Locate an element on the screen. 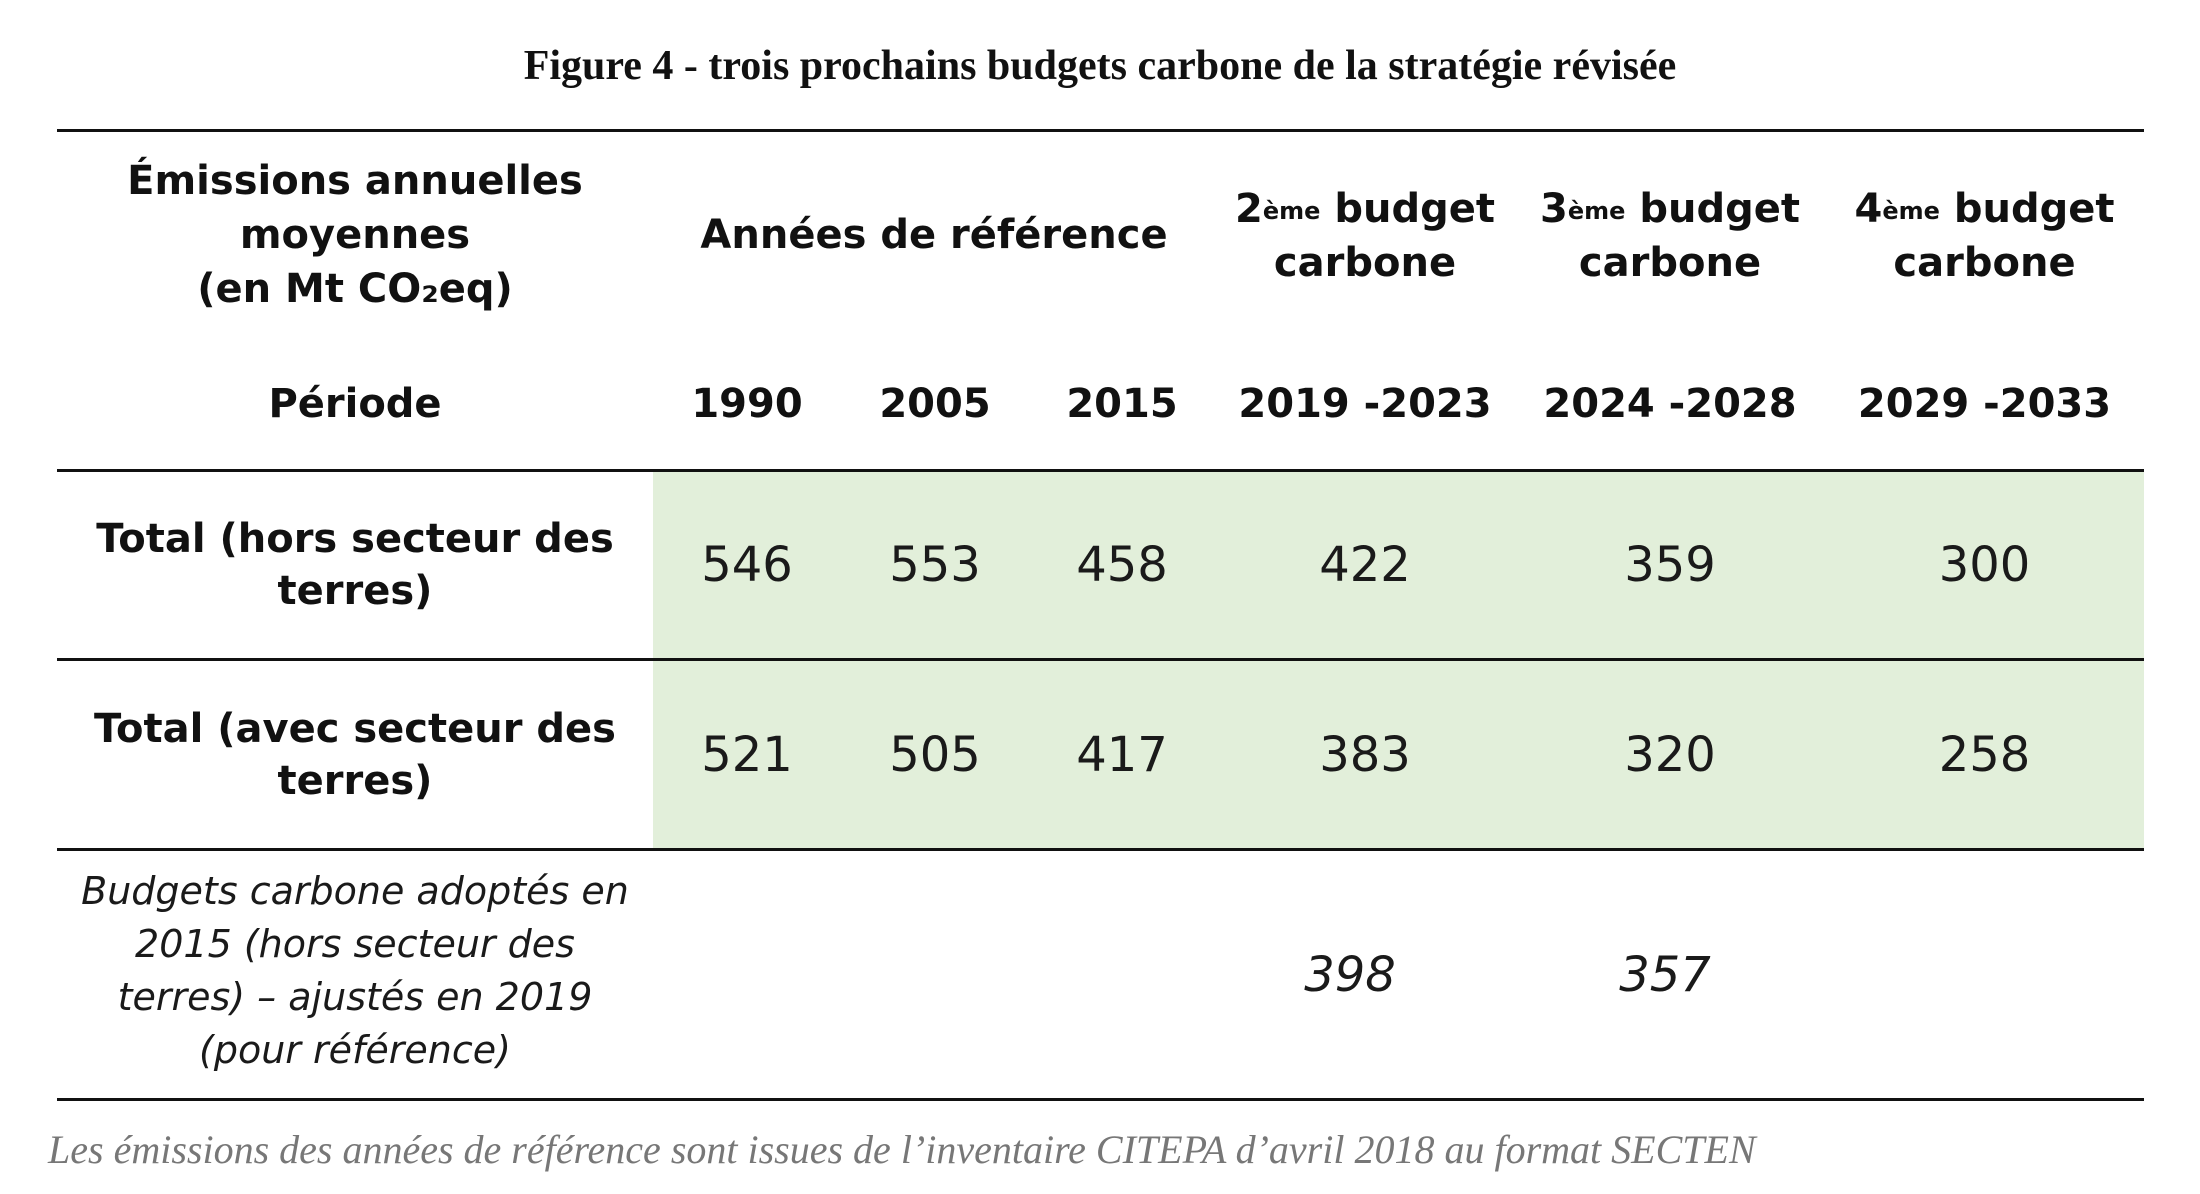  row-hors-label: Total (hors secteur des terres) is located at coordinates (355, 565).